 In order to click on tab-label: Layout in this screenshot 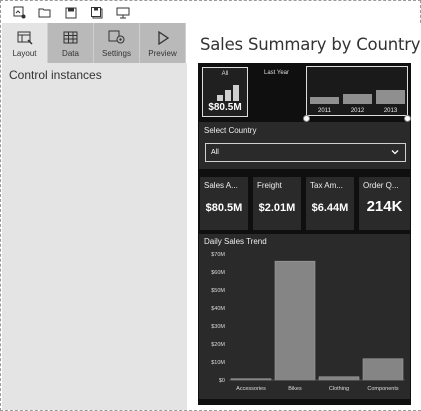, I will do `click(24, 53)`.